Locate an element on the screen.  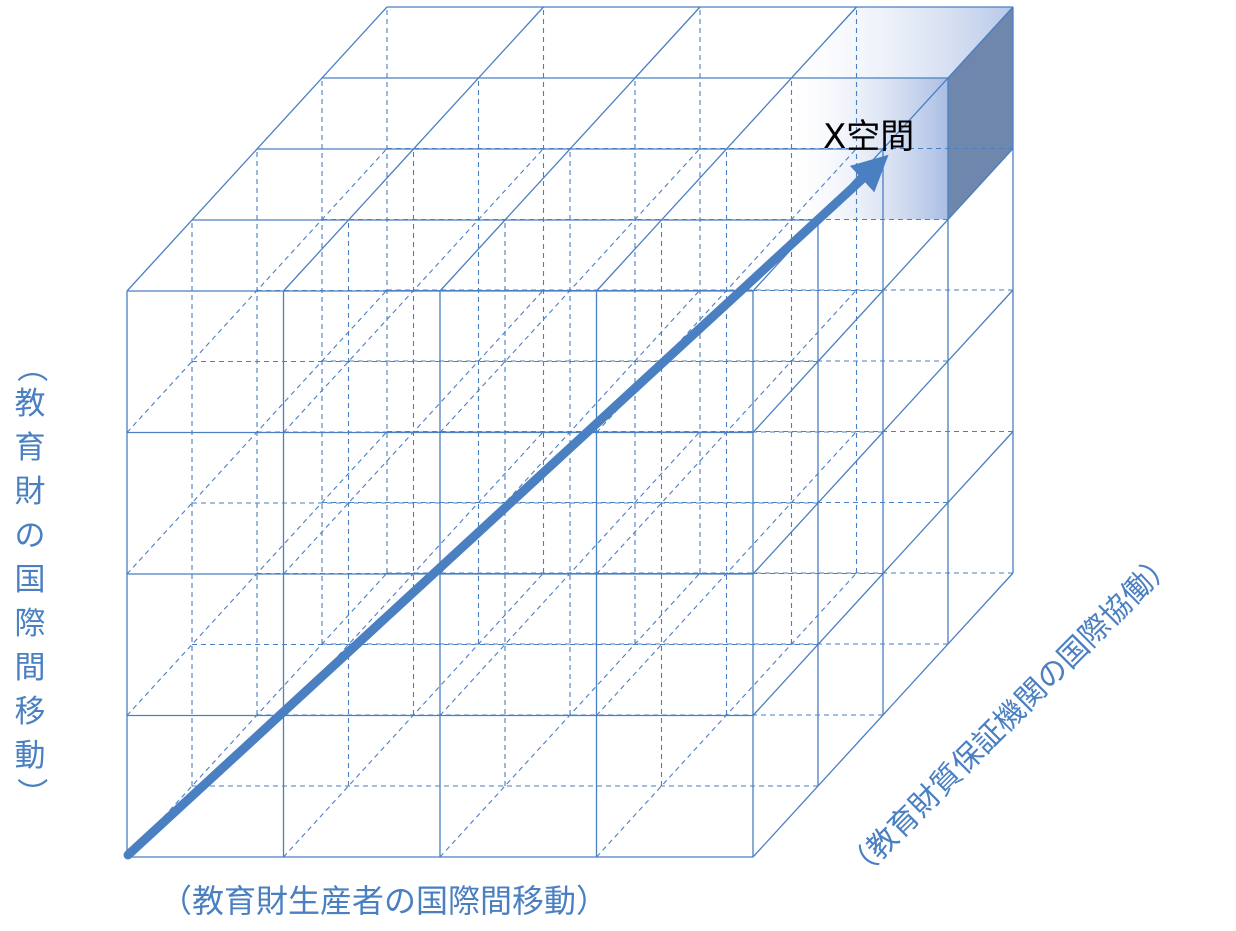
z-axis-label: （教育財質保証機関の国際協働） is located at coordinates (1010, 716).